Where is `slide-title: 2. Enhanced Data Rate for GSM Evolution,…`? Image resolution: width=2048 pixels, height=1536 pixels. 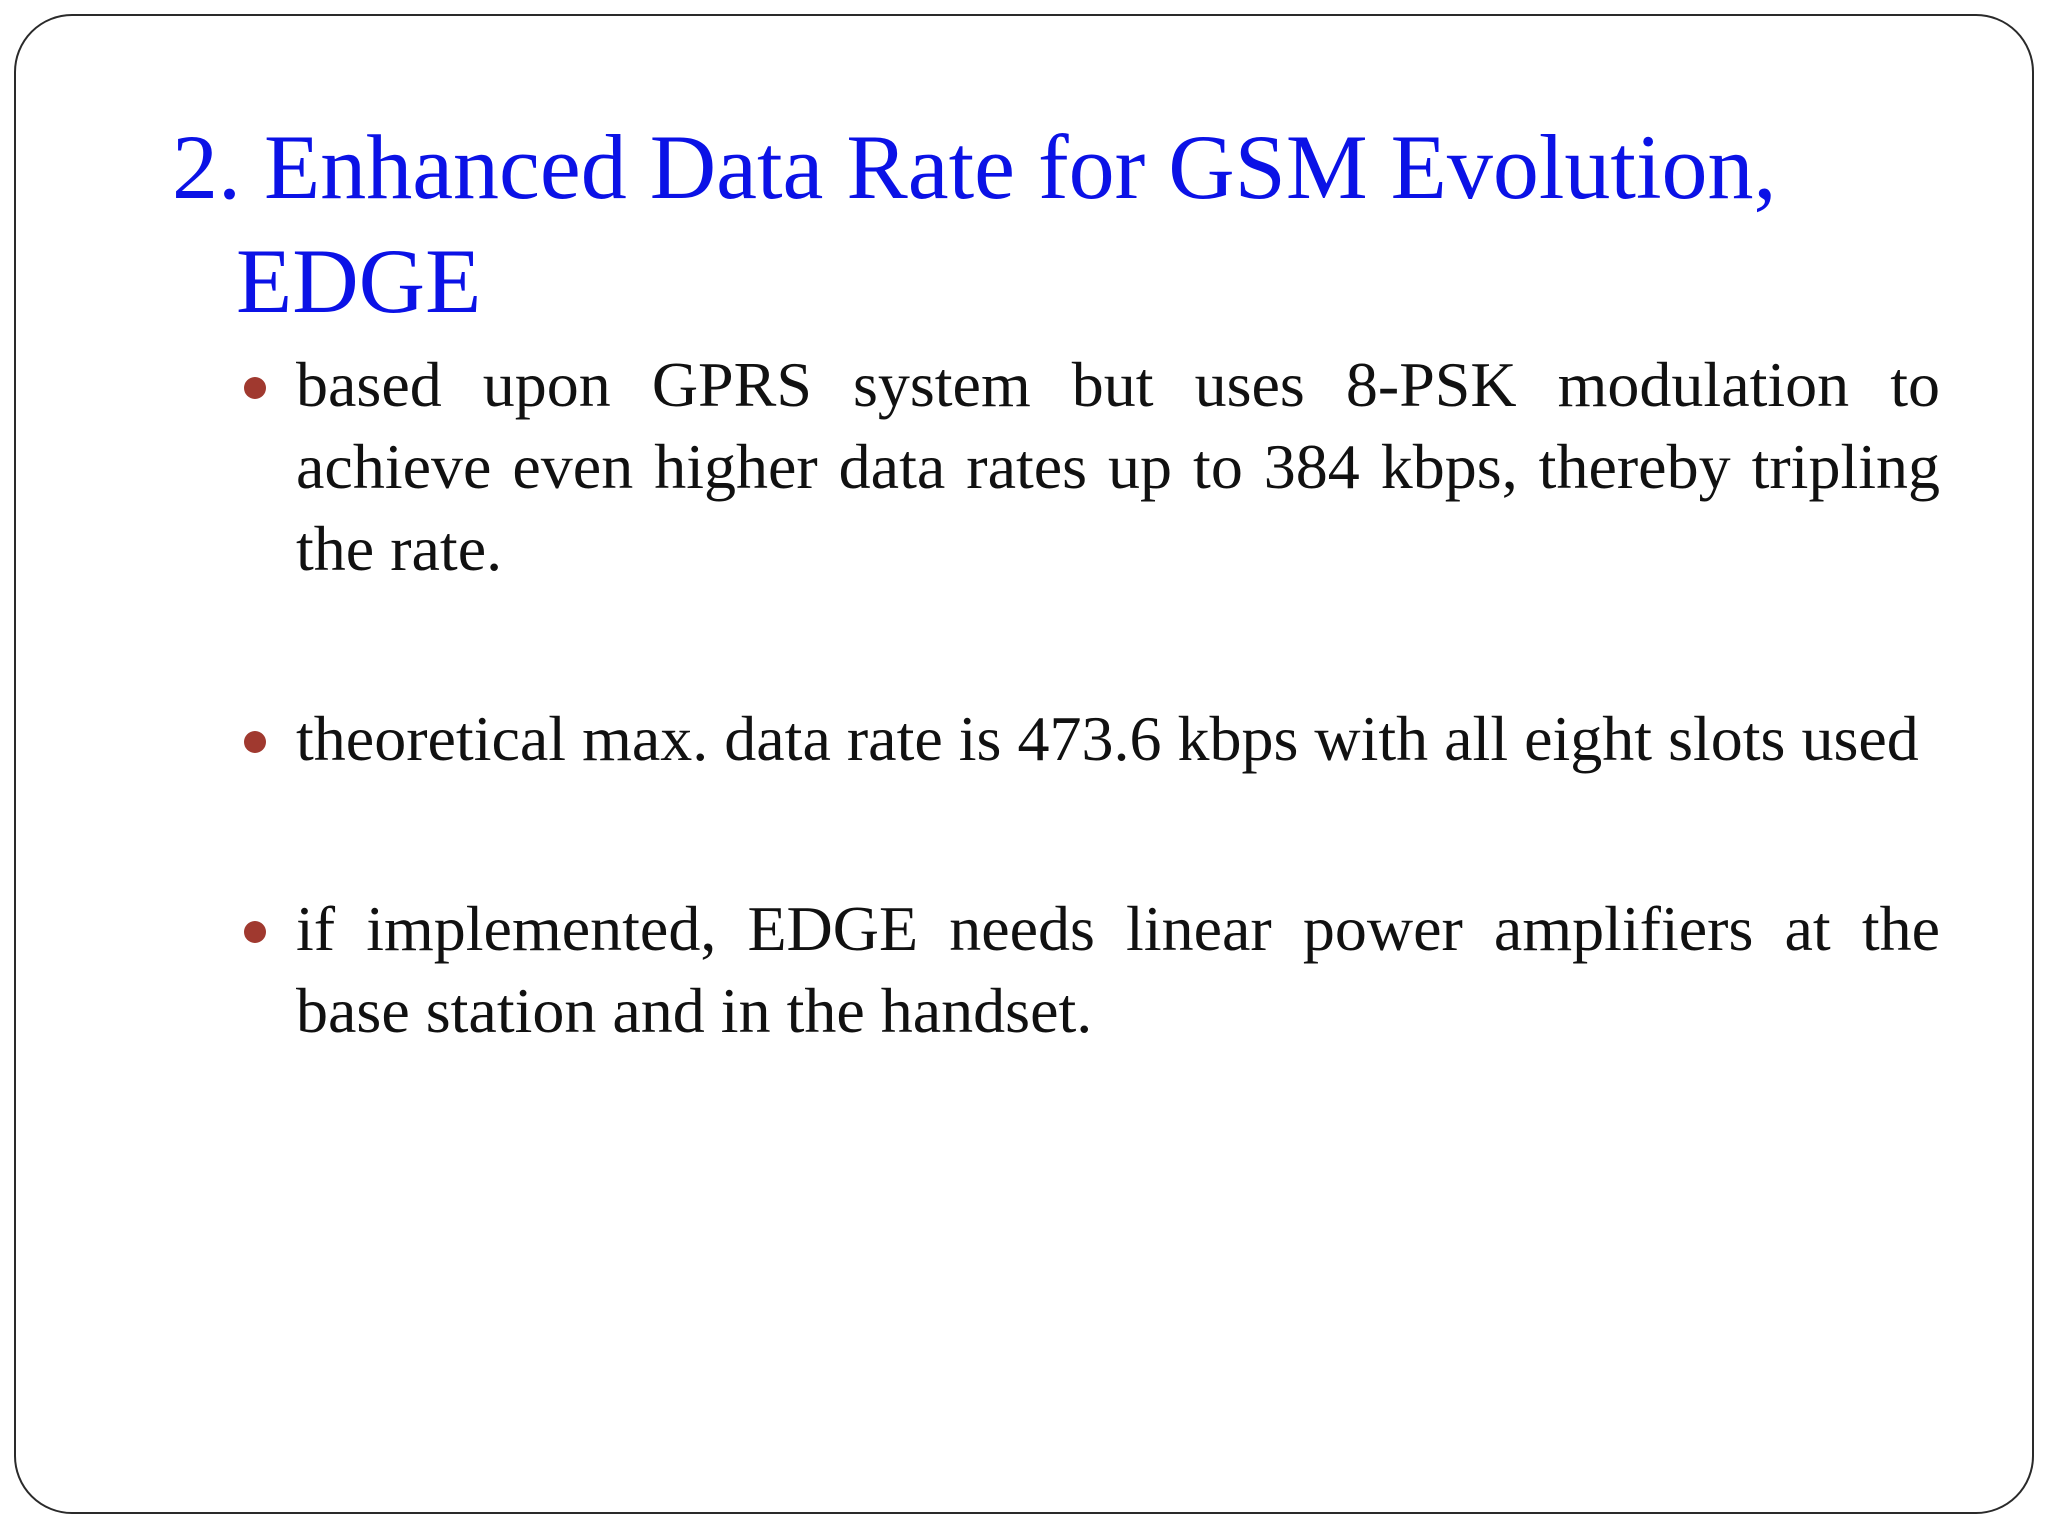
slide-title: 2. Enhanced Data Rate for GSM Evolution,… is located at coordinates (997, 224).